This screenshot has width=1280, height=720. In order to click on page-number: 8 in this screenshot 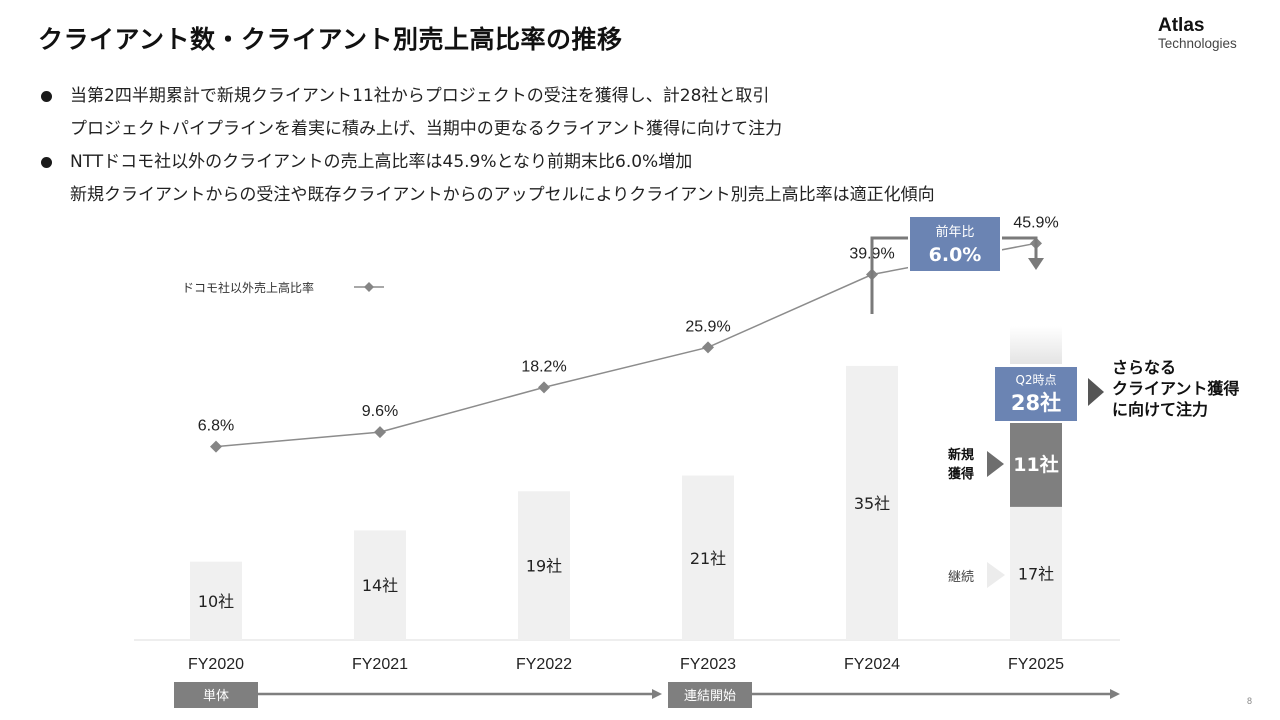, I will do `click(1249, 701)`.